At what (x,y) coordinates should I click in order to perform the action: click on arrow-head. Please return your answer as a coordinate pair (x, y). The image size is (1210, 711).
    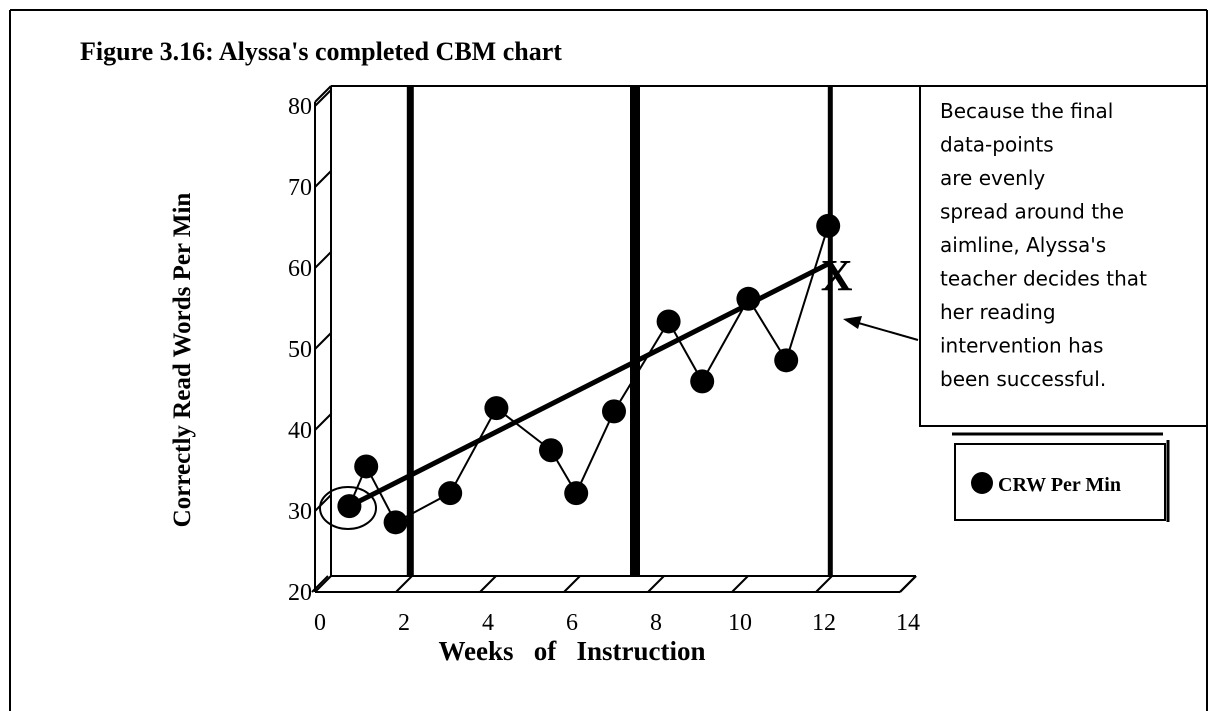
    Looking at the image, I should click on (852, 322).